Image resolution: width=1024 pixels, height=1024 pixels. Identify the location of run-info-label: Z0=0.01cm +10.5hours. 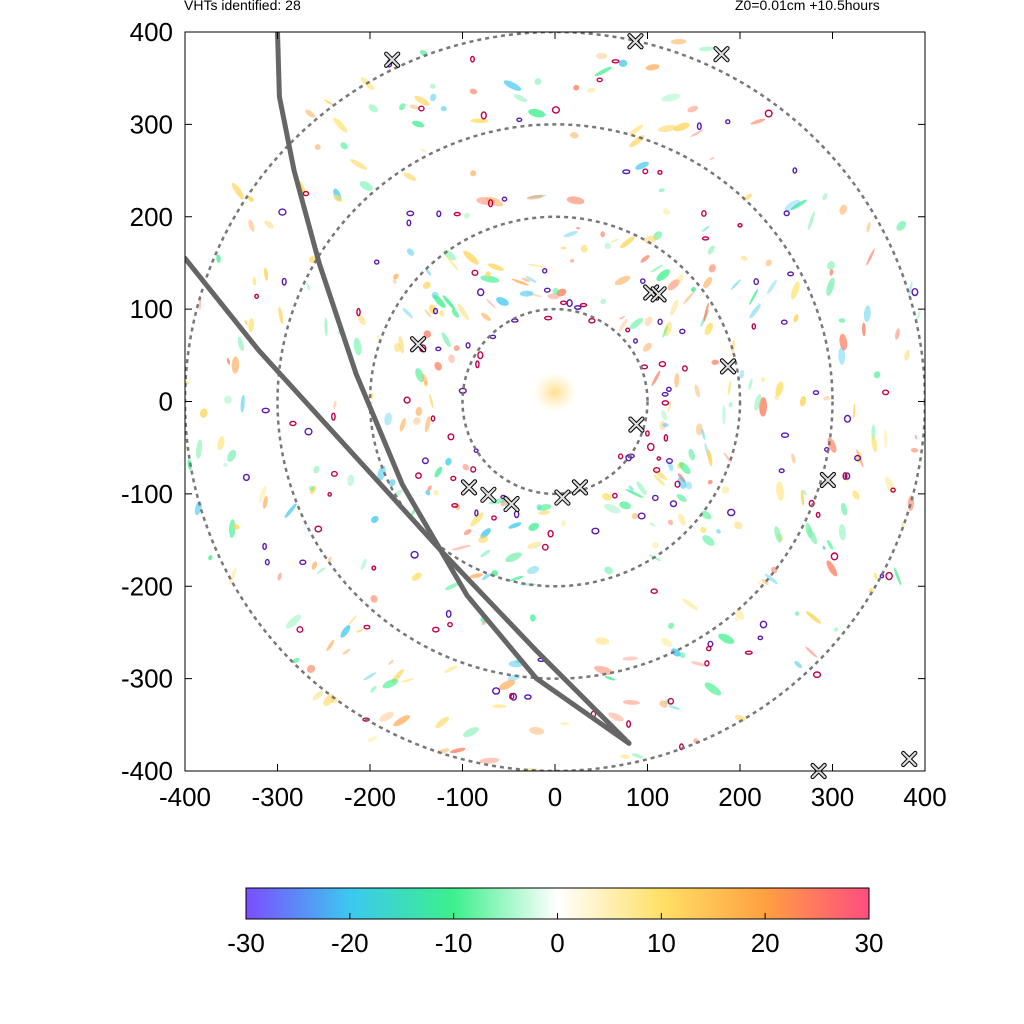
(807, 6).